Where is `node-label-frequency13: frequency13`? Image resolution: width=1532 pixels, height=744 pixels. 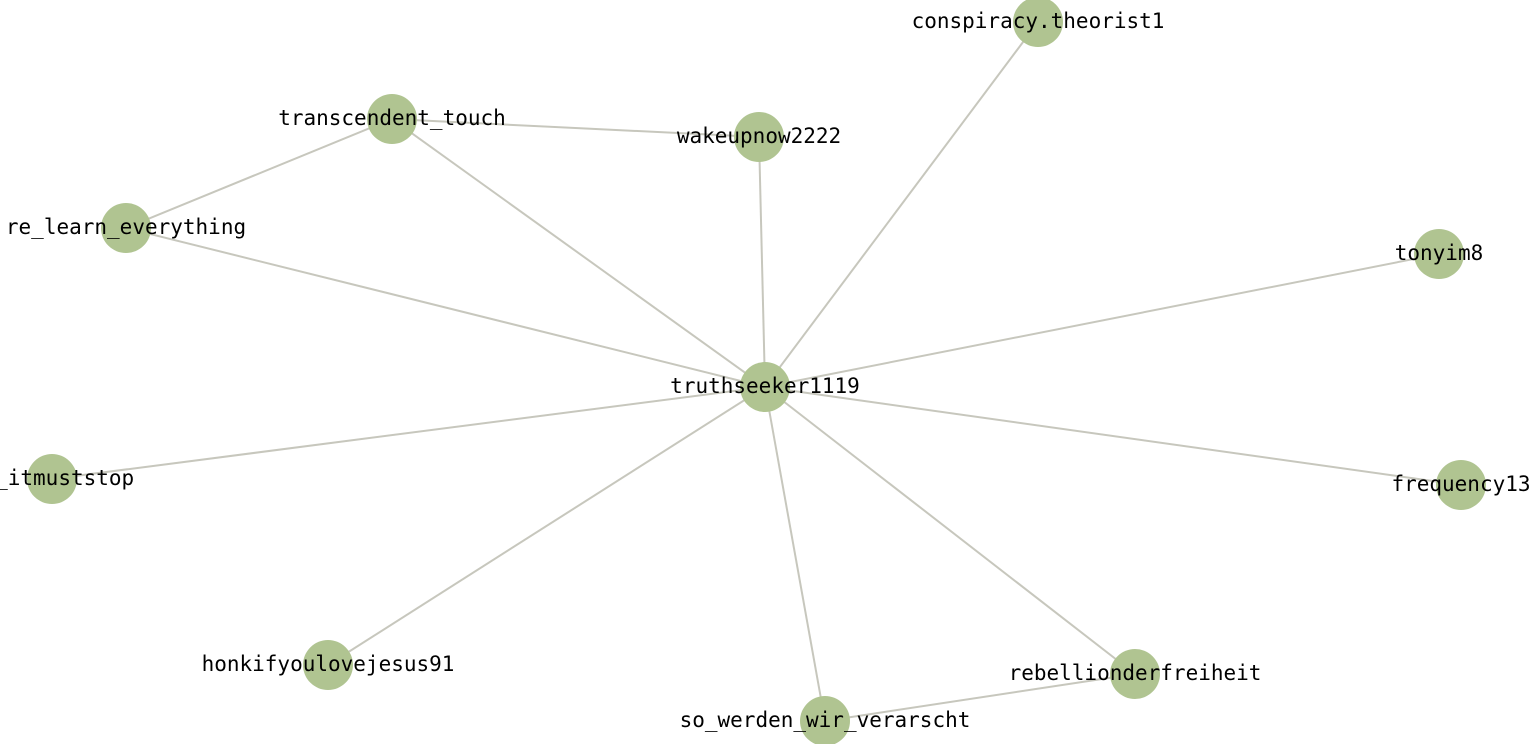 node-label-frequency13: frequency13 is located at coordinates (1460, 484).